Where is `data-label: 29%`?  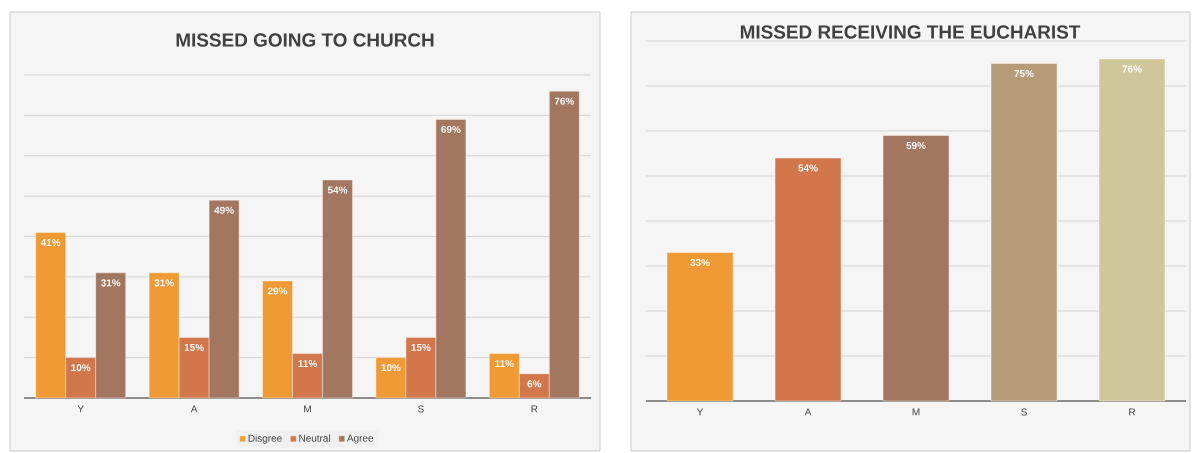
data-label: 29% is located at coordinates (277, 291).